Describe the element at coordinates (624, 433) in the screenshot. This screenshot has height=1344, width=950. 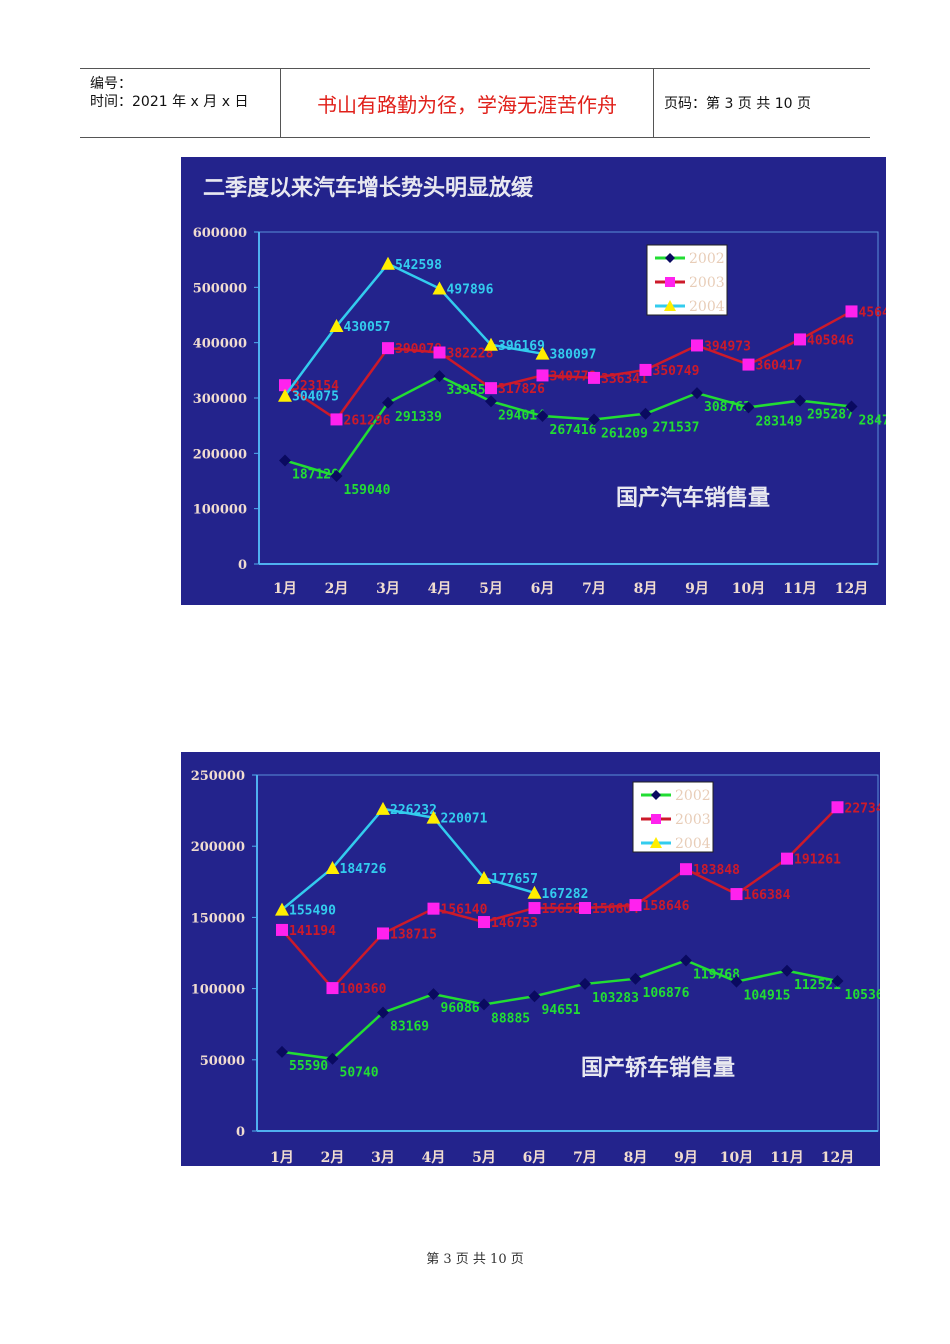
I see `data-label-2002: 261209` at that location.